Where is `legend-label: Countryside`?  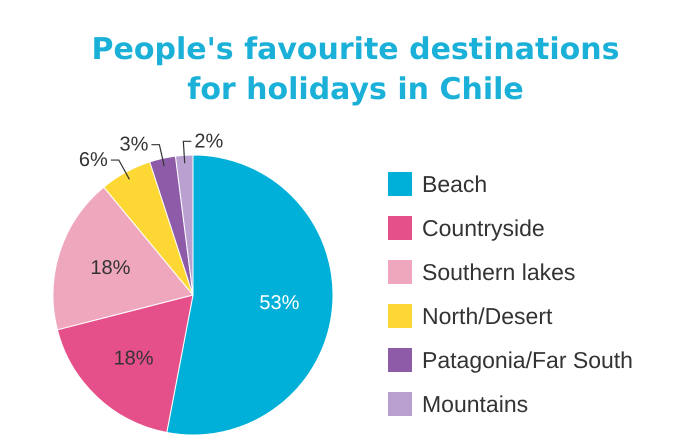
legend-label: Countryside is located at coordinates (483, 228).